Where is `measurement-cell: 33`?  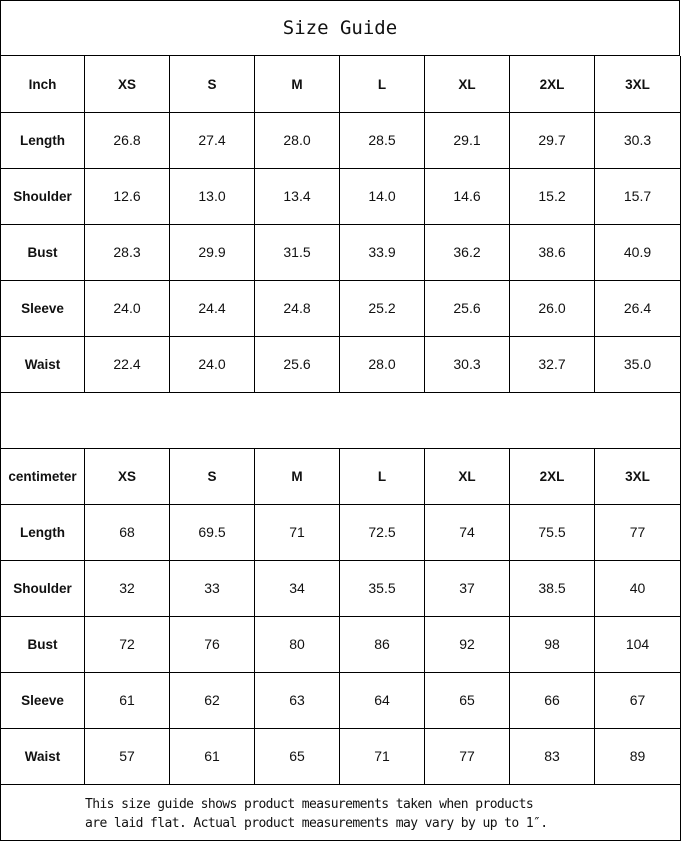 measurement-cell: 33 is located at coordinates (212, 588).